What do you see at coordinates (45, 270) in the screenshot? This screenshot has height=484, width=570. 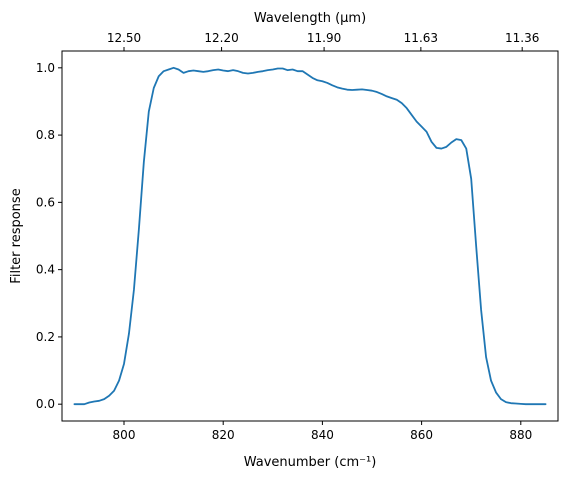 I see `y-tick-label: 0.4` at bounding box center [45, 270].